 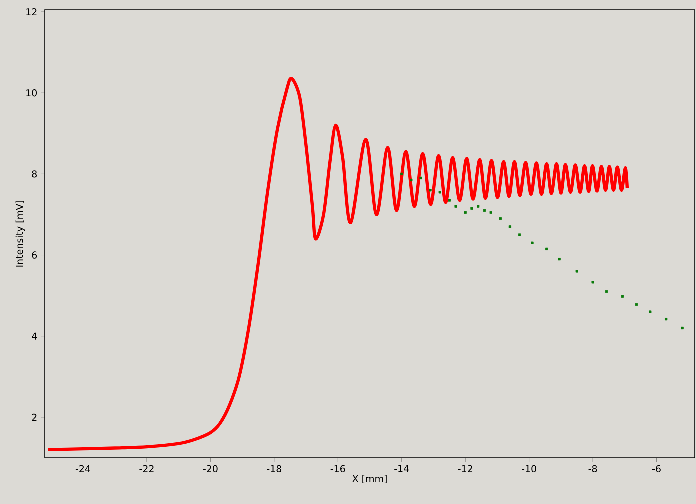 What do you see at coordinates (338, 469) in the screenshot?
I see `x-tick-label: -16` at bounding box center [338, 469].